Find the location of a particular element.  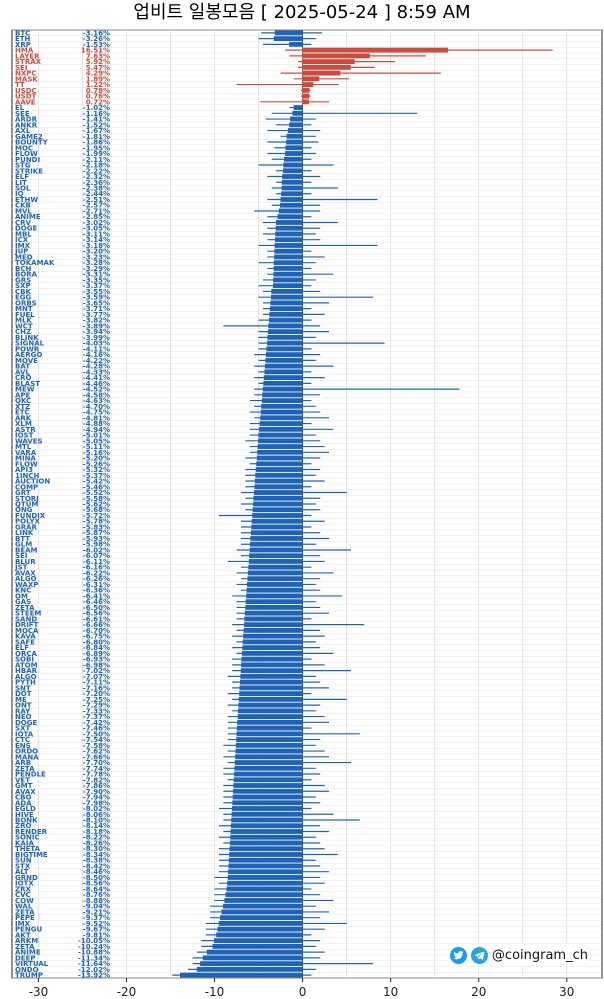

bar-value-label: -6.02% is located at coordinates (96, 550).